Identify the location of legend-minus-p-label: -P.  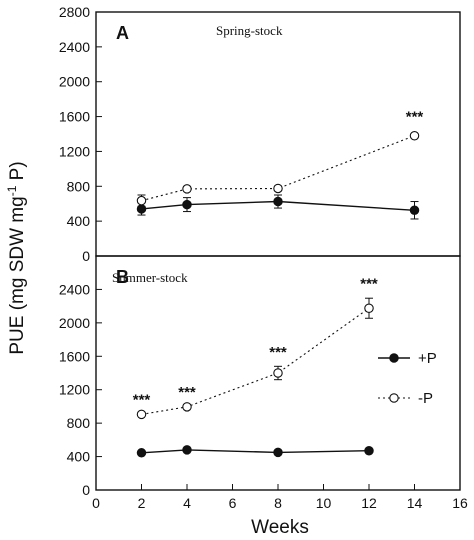
(425, 398).